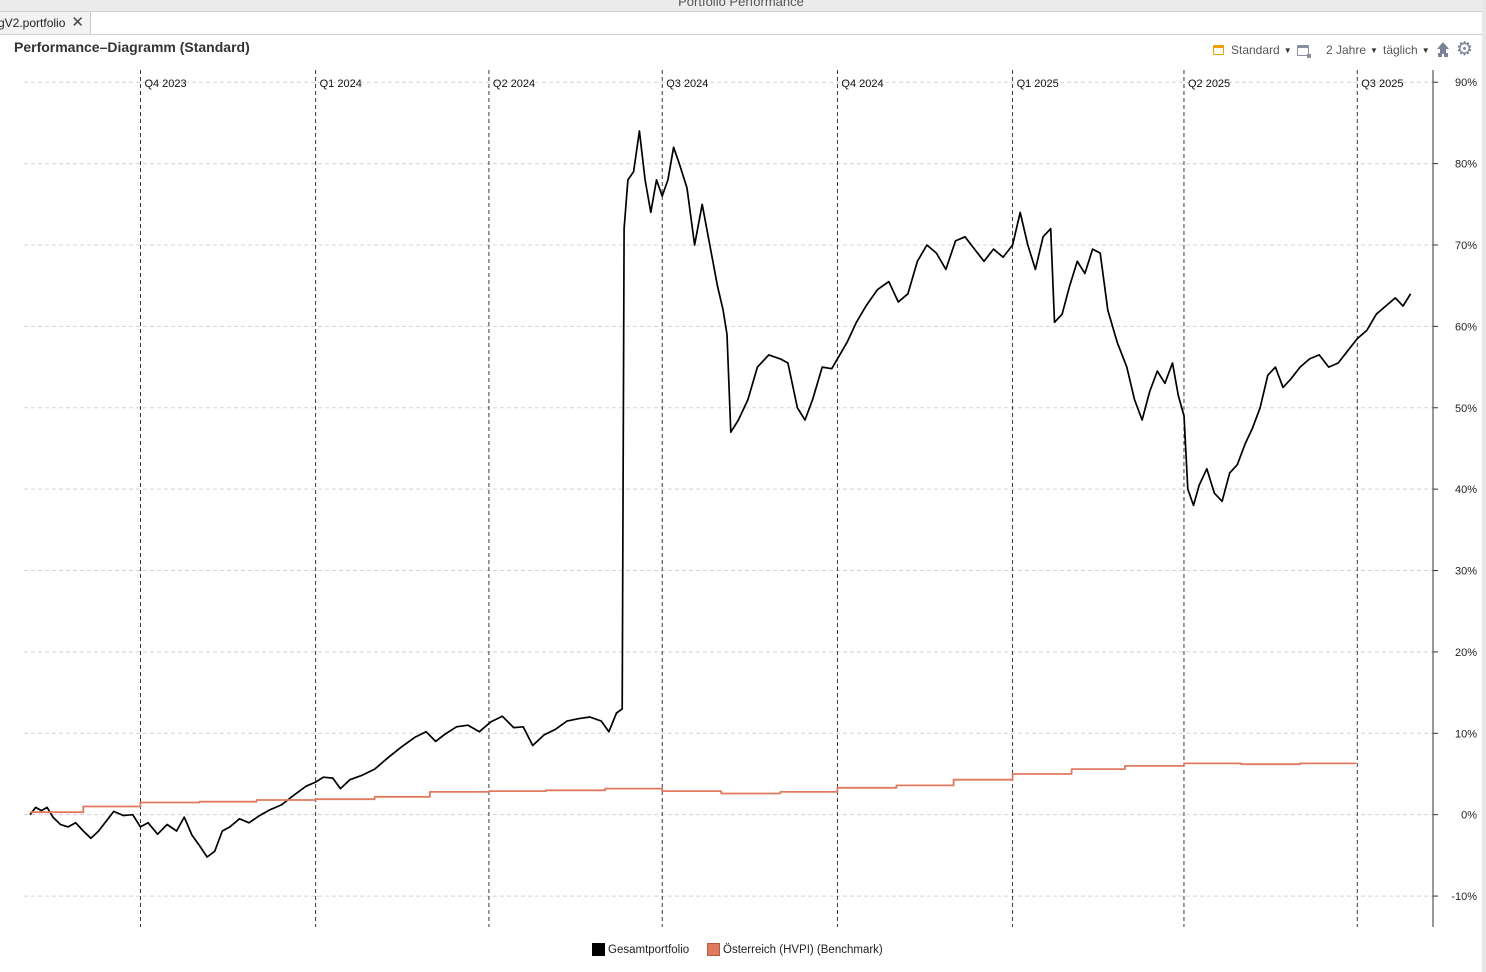 The image size is (1486, 972). Describe the element at coordinates (1454, 498) in the screenshot. I see `chart-y-axis: -10% 0% 10% 20% 30% 40% 50% 60% 70% 80% 90%` at that location.